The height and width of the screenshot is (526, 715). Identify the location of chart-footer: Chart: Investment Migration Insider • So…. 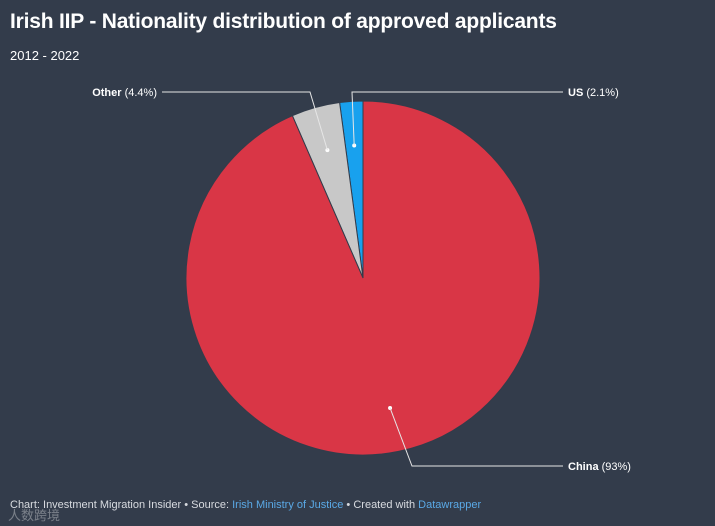
(245, 505).